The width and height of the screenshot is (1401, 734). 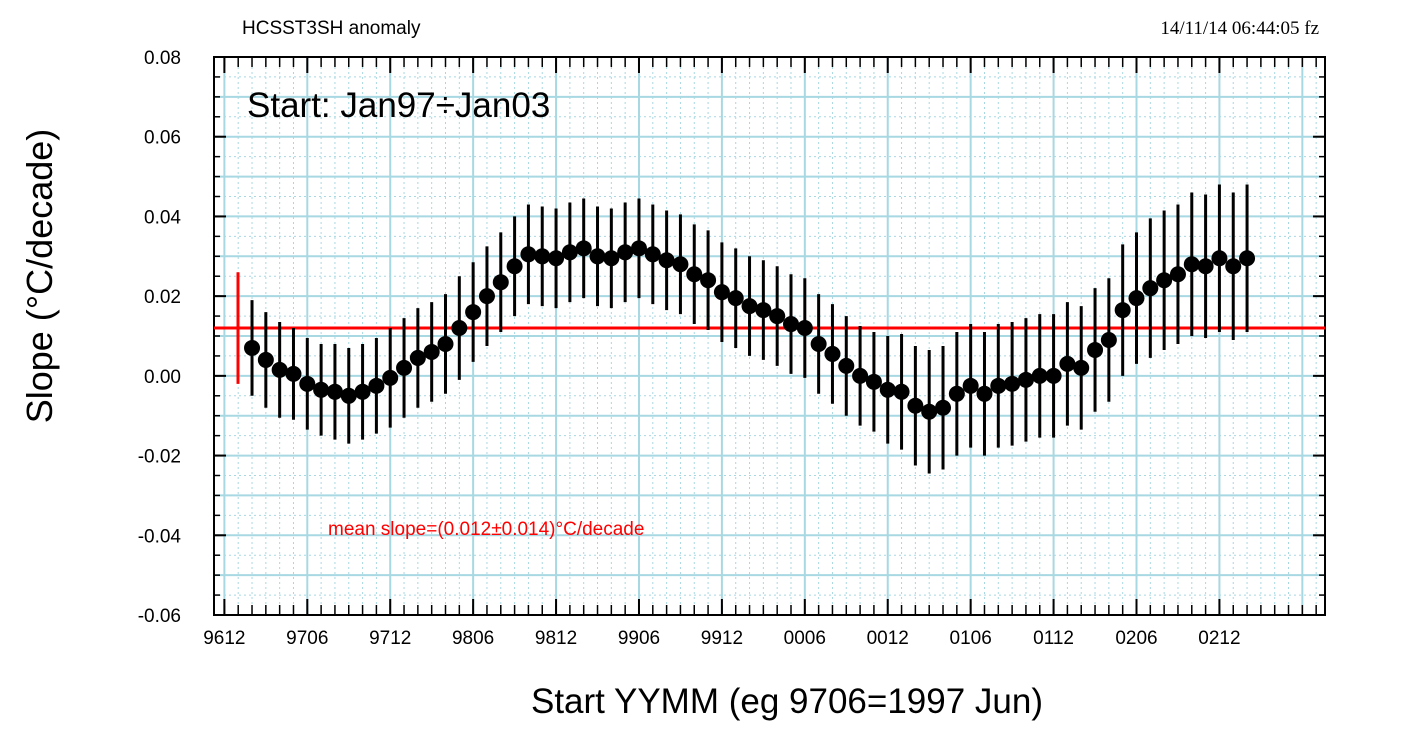 What do you see at coordinates (1219, 638) in the screenshot?
I see `x-tick-label: 0212` at bounding box center [1219, 638].